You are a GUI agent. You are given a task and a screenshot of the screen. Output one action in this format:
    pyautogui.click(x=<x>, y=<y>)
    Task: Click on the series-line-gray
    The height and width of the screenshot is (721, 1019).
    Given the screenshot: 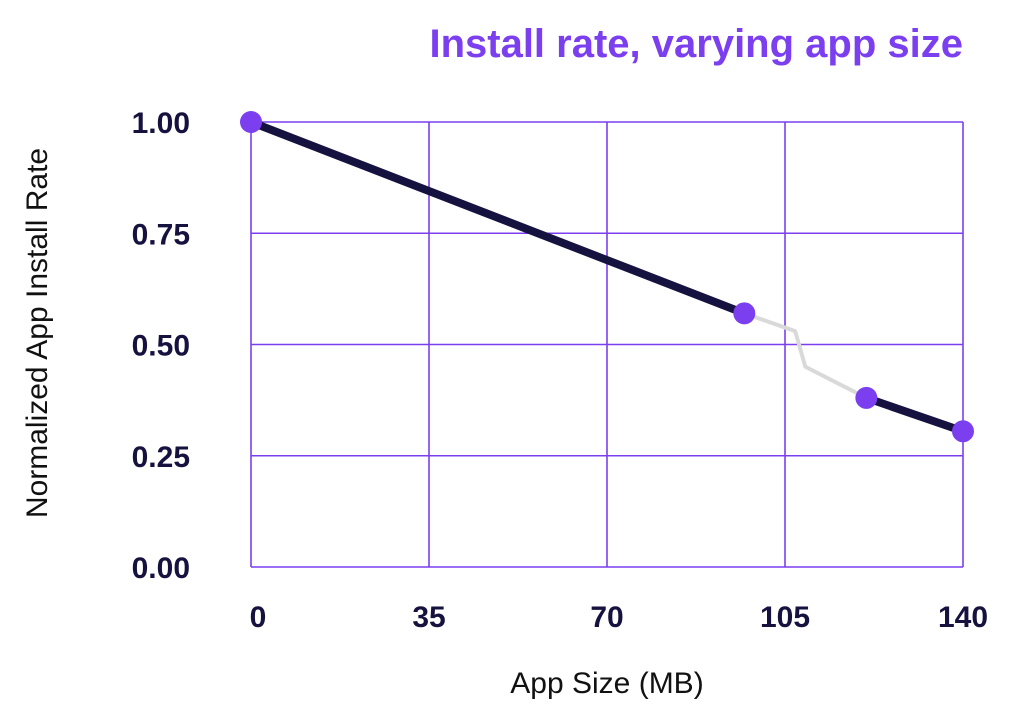 What is the action you would take?
    pyautogui.click(x=805, y=355)
    